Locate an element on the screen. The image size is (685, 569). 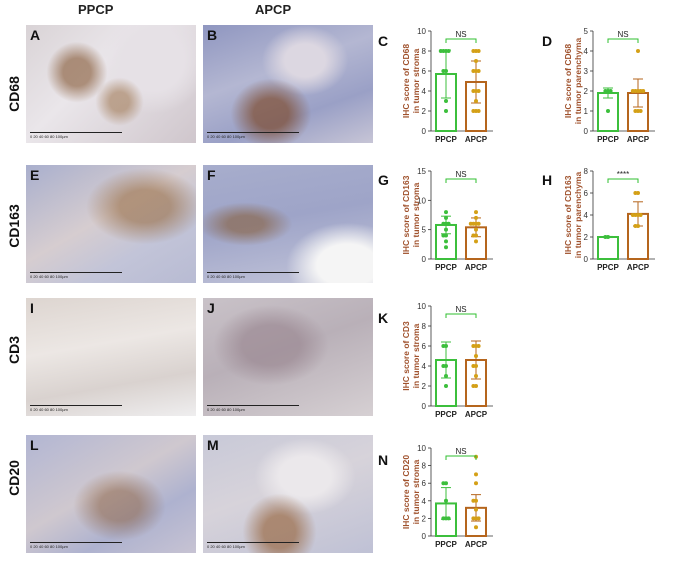
panel-label: F is located at coordinates (211, 175).